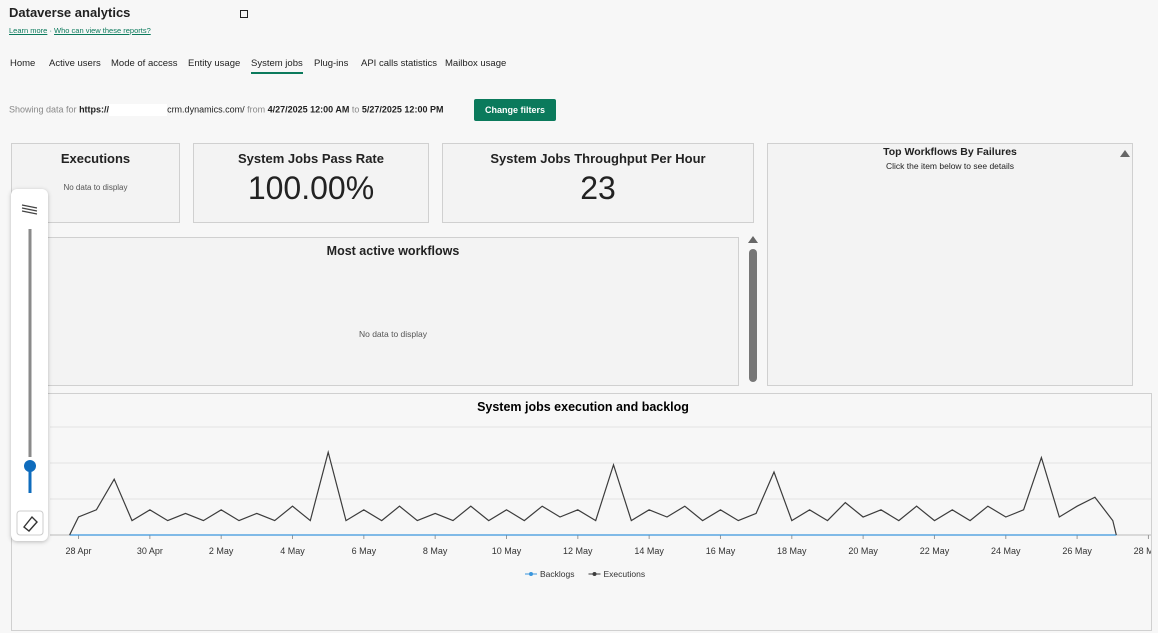 This screenshot has height=633, width=1158. What do you see at coordinates (150, 551) in the screenshot?
I see `x-tick-label: 30 Apr` at bounding box center [150, 551].